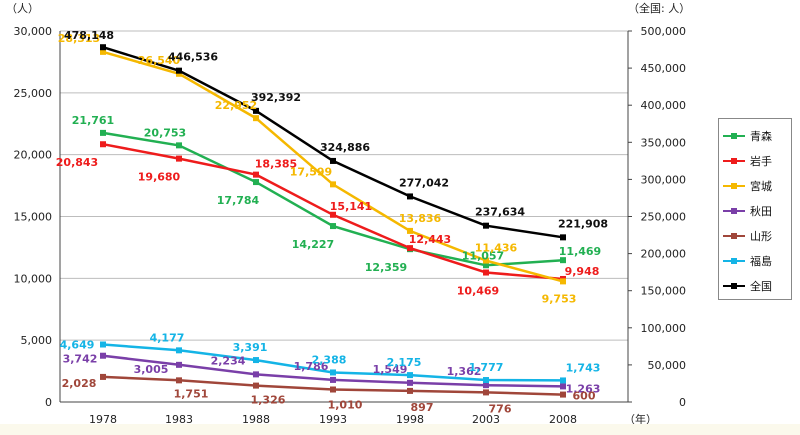  Describe the element at coordinates (584, 396) in the screenshot. I see `data-label: 600` at that location.